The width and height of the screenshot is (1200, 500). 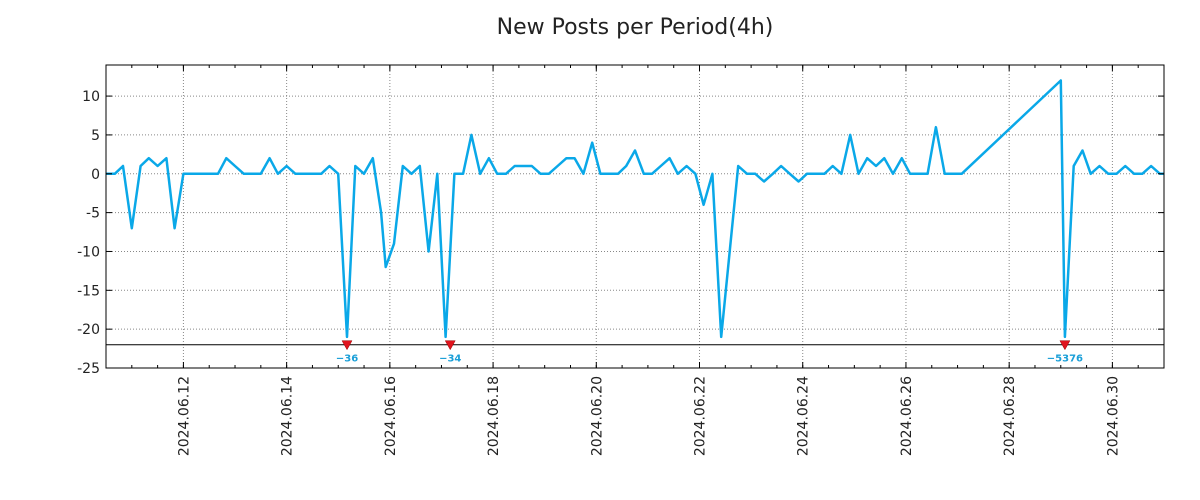 What do you see at coordinates (450, 359) in the screenshot?
I see `clipped-value-label: −34` at bounding box center [450, 359].